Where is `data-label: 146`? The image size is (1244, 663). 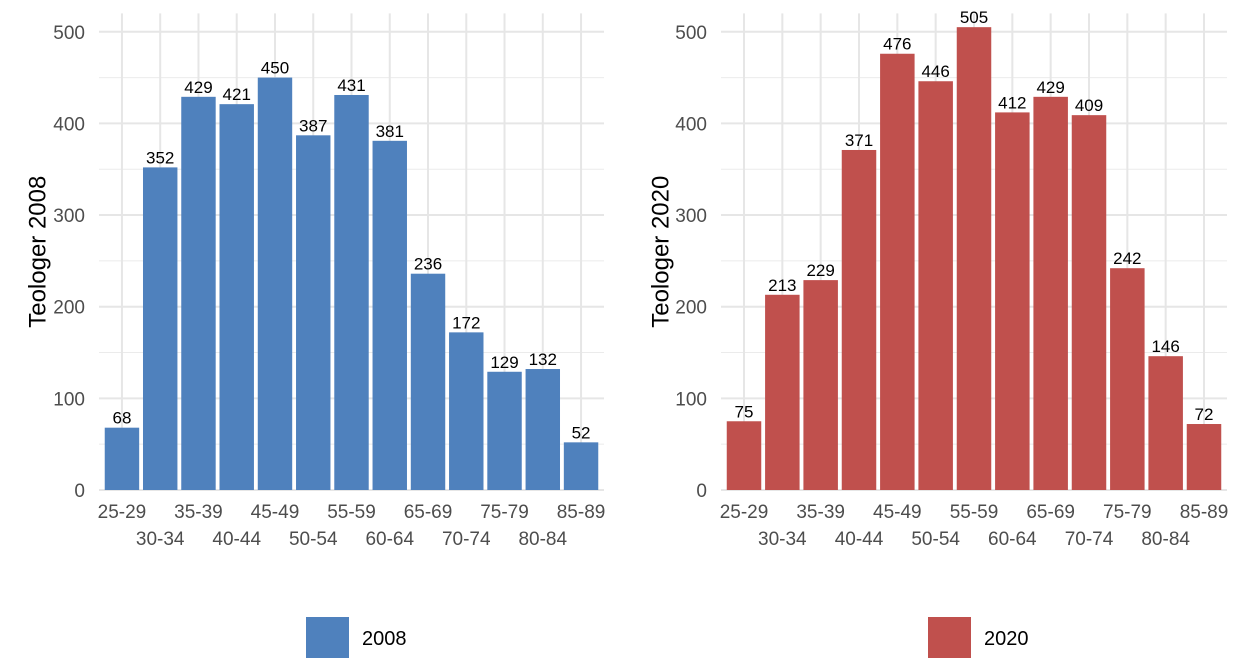 data-label: 146 is located at coordinates (1165, 346).